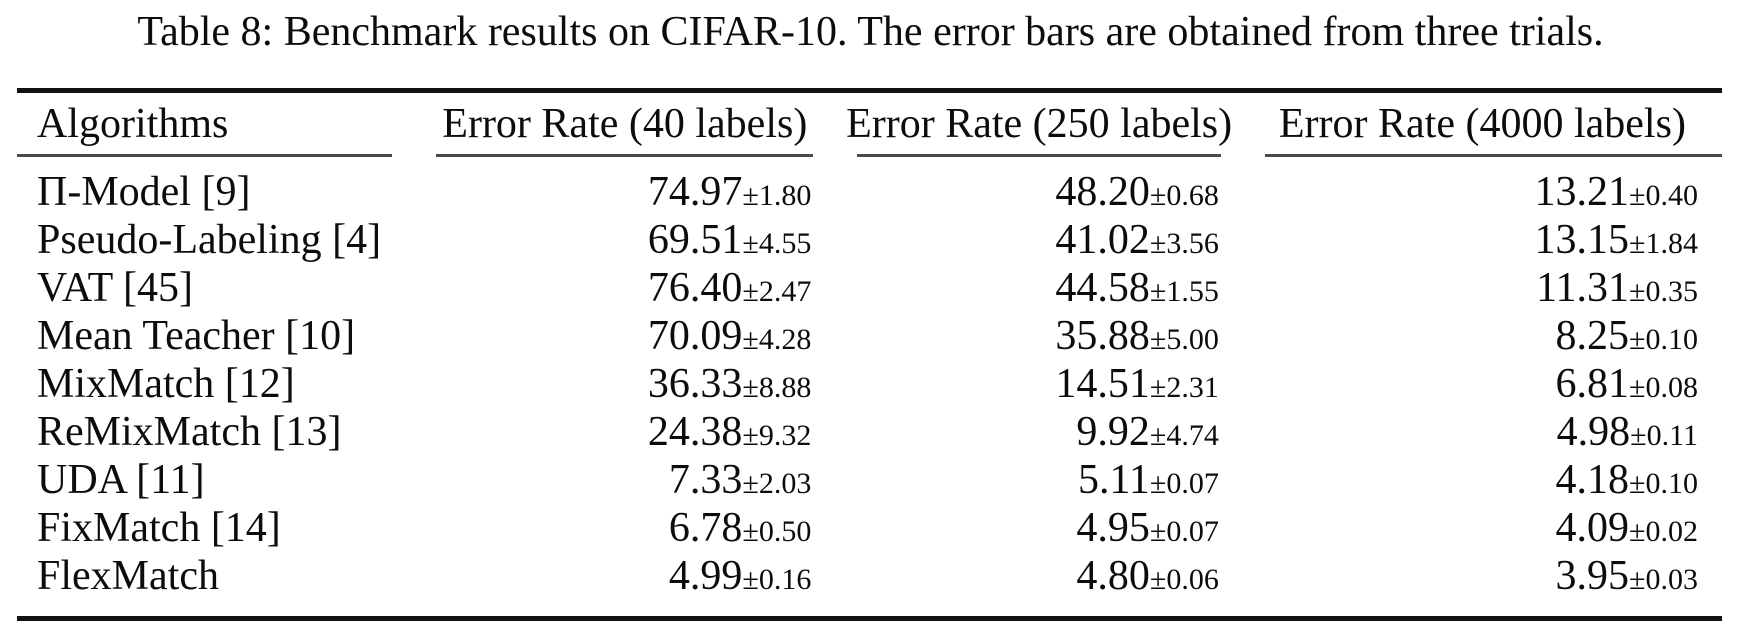  I want to click on error-value: 9.92, so click(1113, 432).